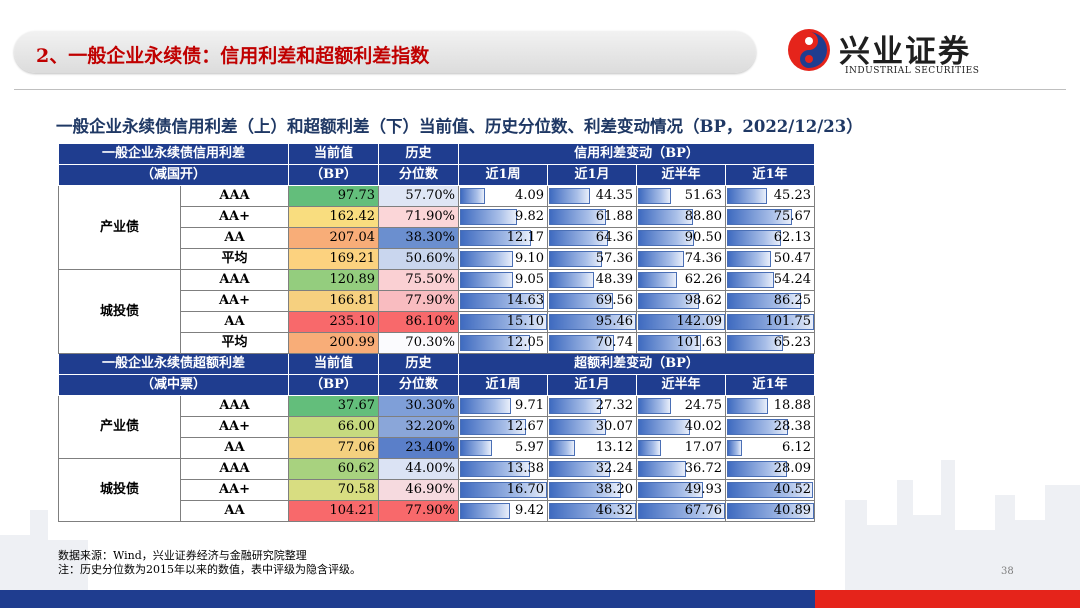 The height and width of the screenshot is (608, 1080). I want to click on change-cell: 98.62, so click(681, 301).